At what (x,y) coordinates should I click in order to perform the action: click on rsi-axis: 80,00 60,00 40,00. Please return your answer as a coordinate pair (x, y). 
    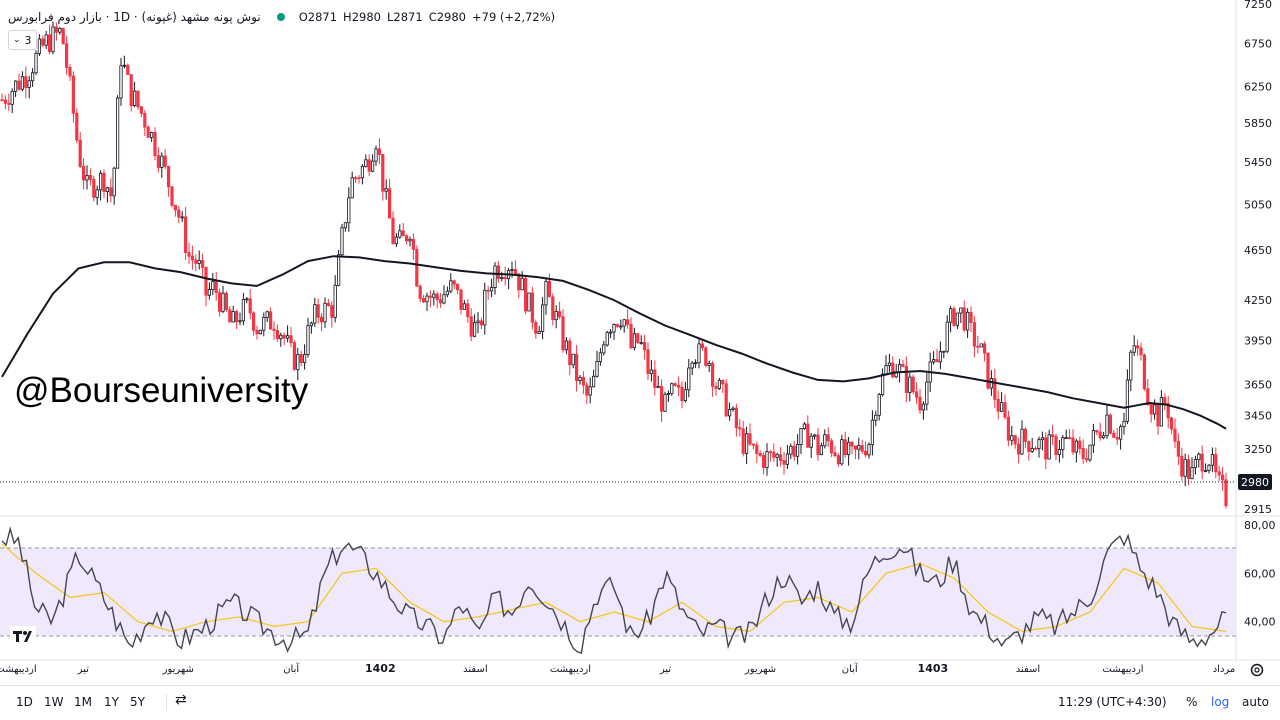
    Looking at the image, I should click on (1260, 574).